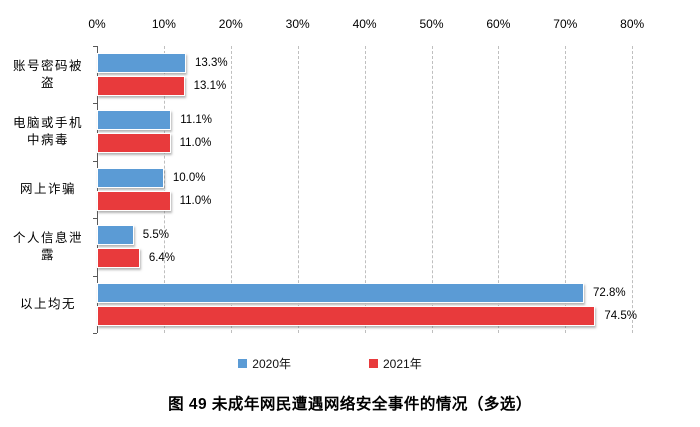  What do you see at coordinates (47, 132) in the screenshot?
I see `category-label: 电脑或手机 中病毒` at bounding box center [47, 132].